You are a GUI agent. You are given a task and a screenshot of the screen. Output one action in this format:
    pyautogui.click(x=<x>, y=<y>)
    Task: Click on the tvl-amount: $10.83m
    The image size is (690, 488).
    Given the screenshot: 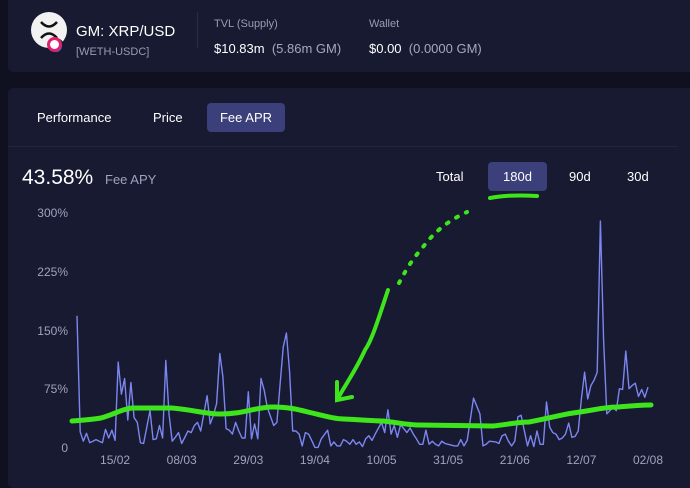 What is the action you would take?
    pyautogui.click(x=239, y=48)
    